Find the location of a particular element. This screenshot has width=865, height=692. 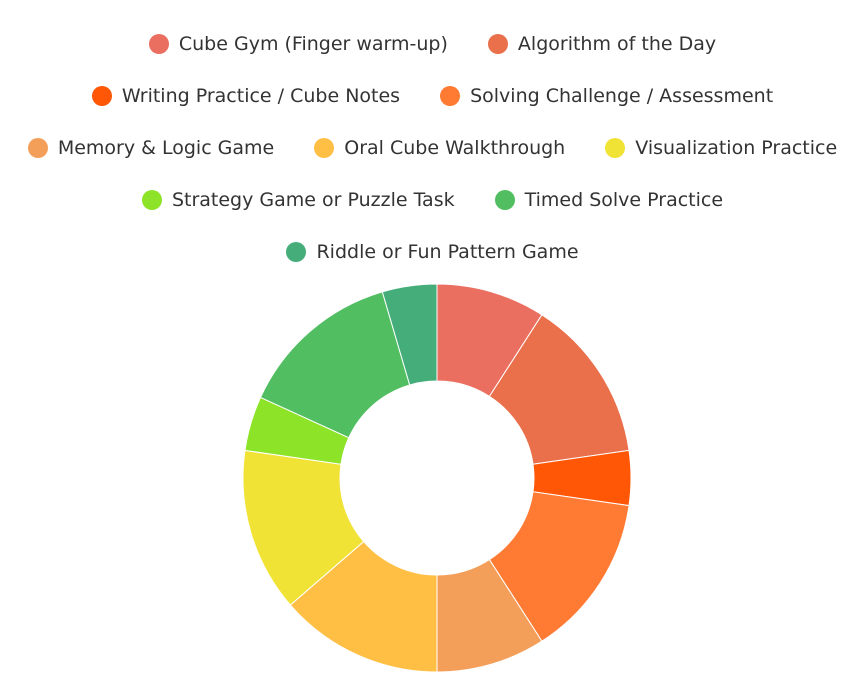

legend-label: Memory & Logic Game is located at coordinates (166, 148).